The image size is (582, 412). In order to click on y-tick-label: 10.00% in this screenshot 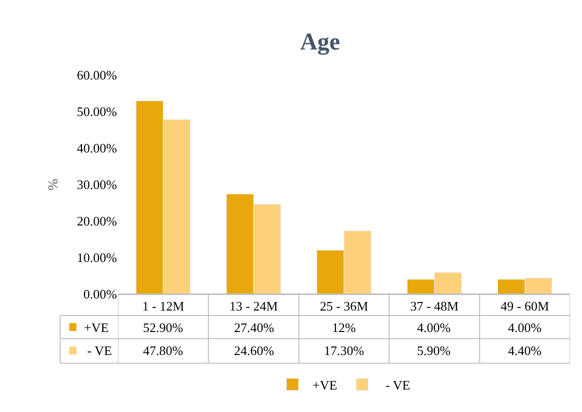, I will do `click(97, 258)`.